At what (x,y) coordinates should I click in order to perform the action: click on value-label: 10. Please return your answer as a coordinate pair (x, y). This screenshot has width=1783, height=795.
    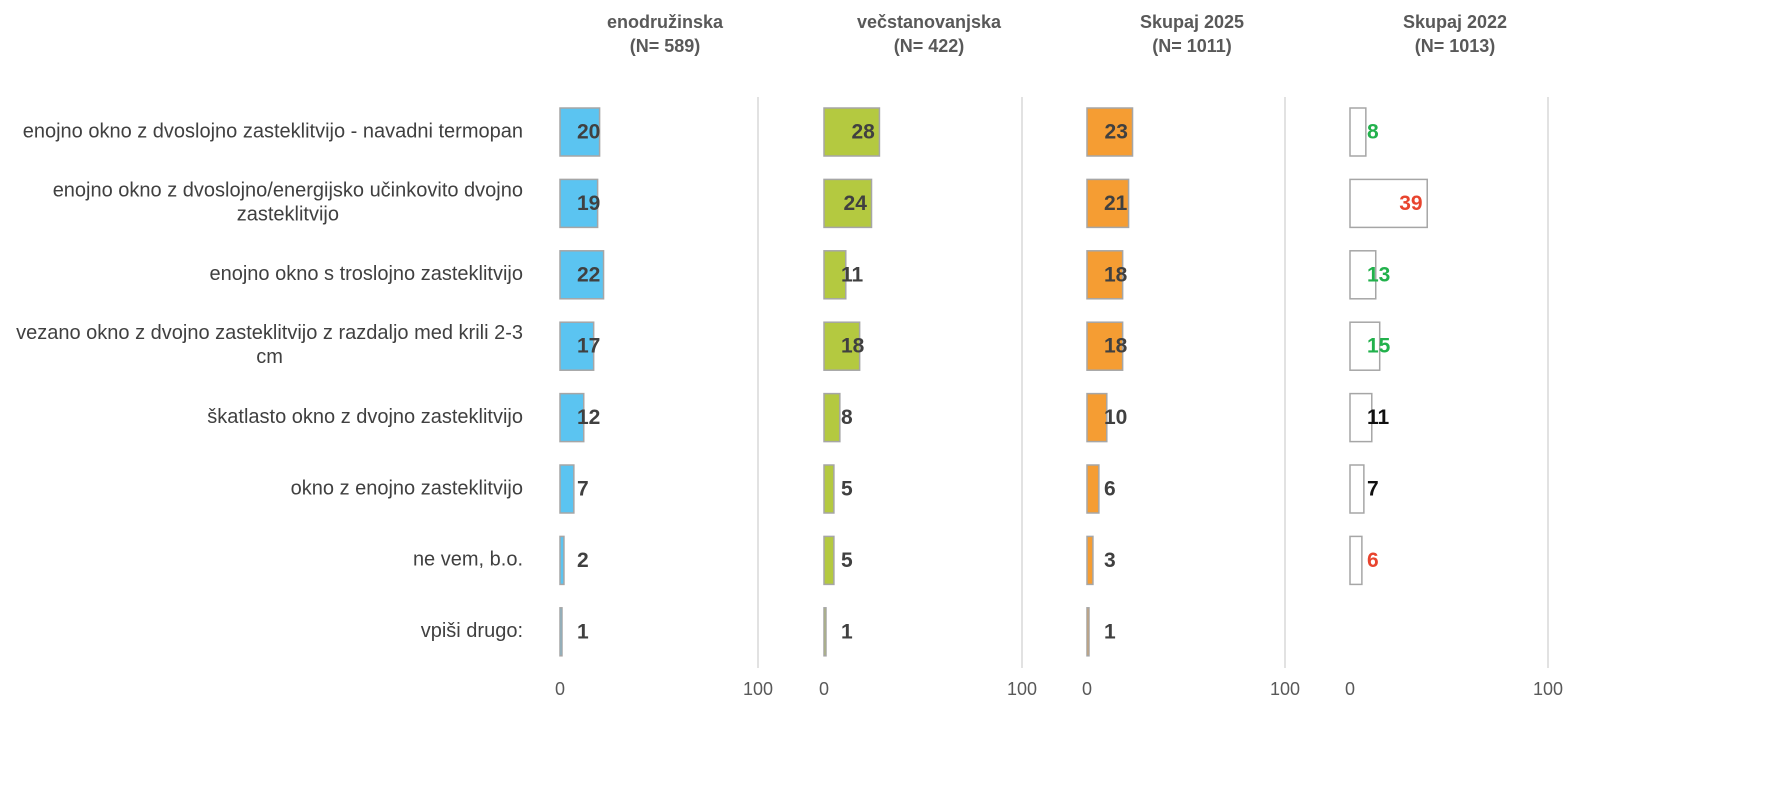
    Looking at the image, I should click on (1115, 417).